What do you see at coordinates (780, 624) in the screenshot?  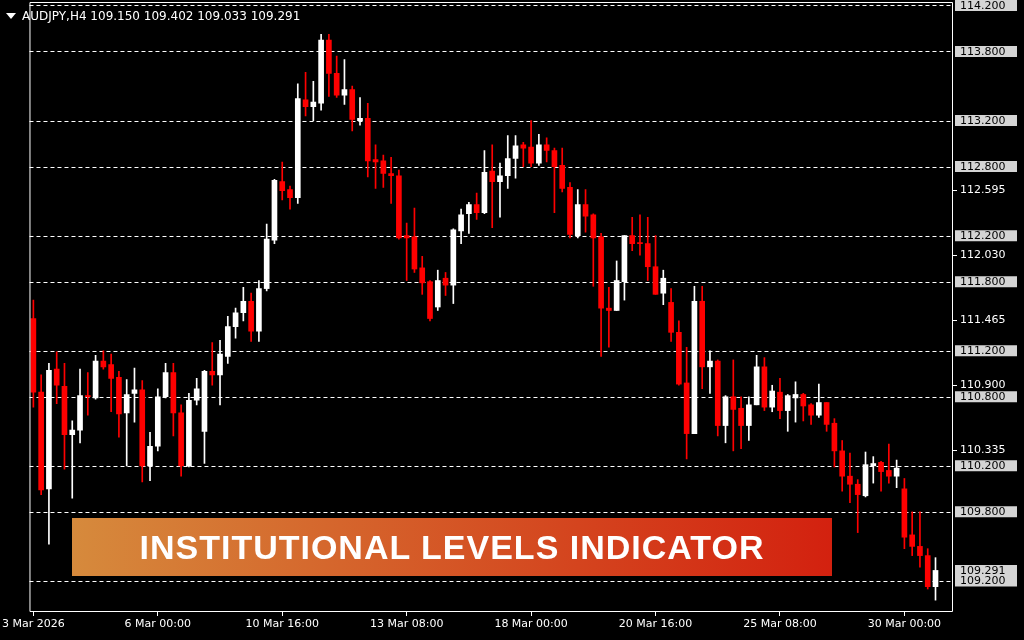 I see `x-tick-label: 25 Mar 08:00` at bounding box center [780, 624].